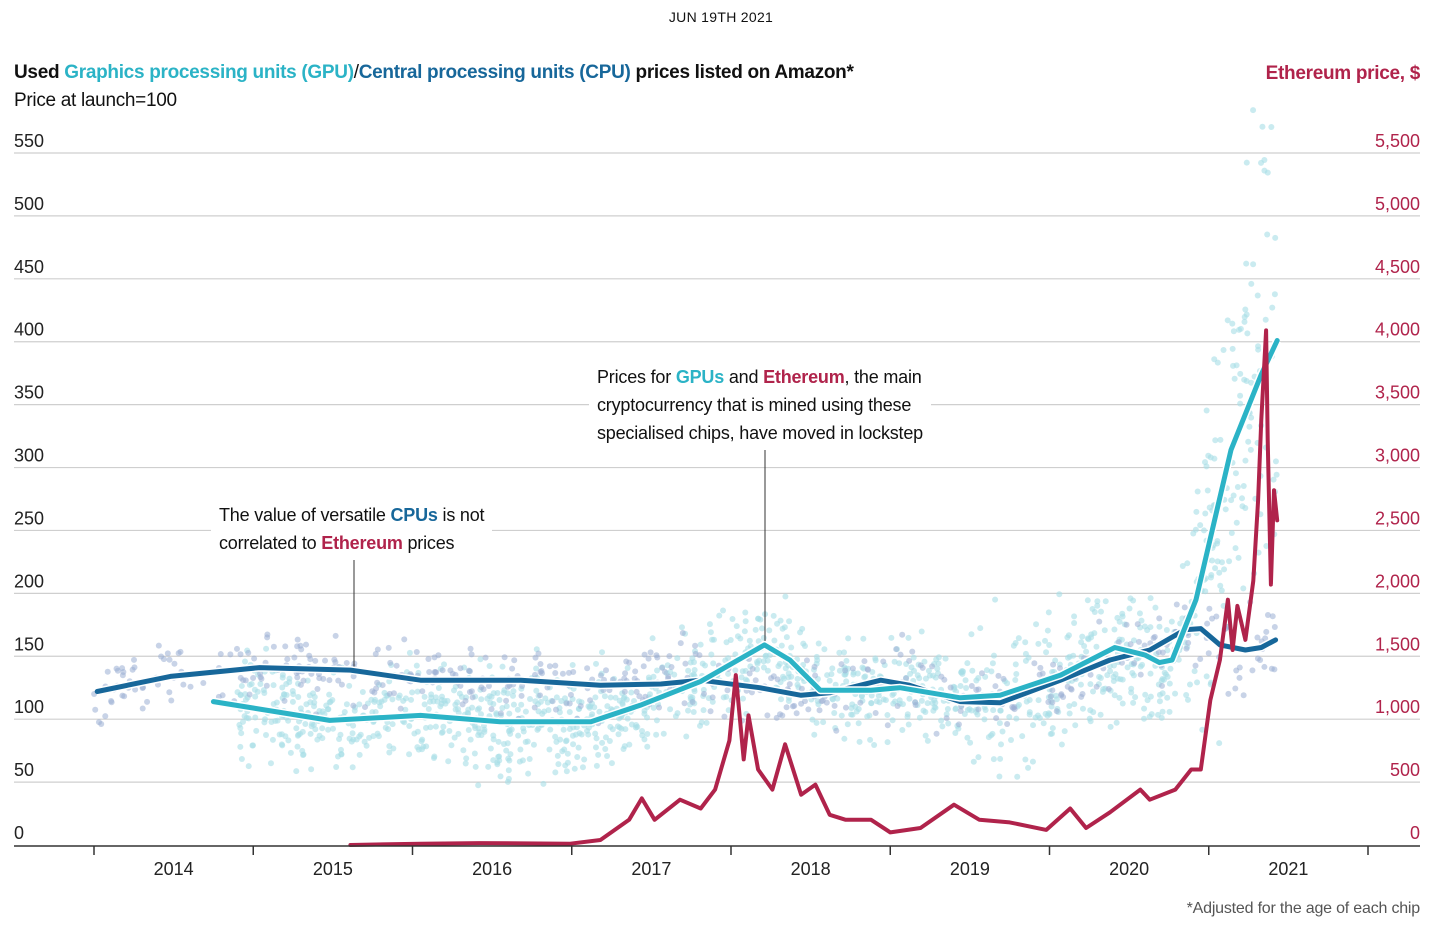 Image resolution: width=1456 pixels, height=932 pixels. I want to click on right-axis-tick-label: 5,000, so click(1397, 204).